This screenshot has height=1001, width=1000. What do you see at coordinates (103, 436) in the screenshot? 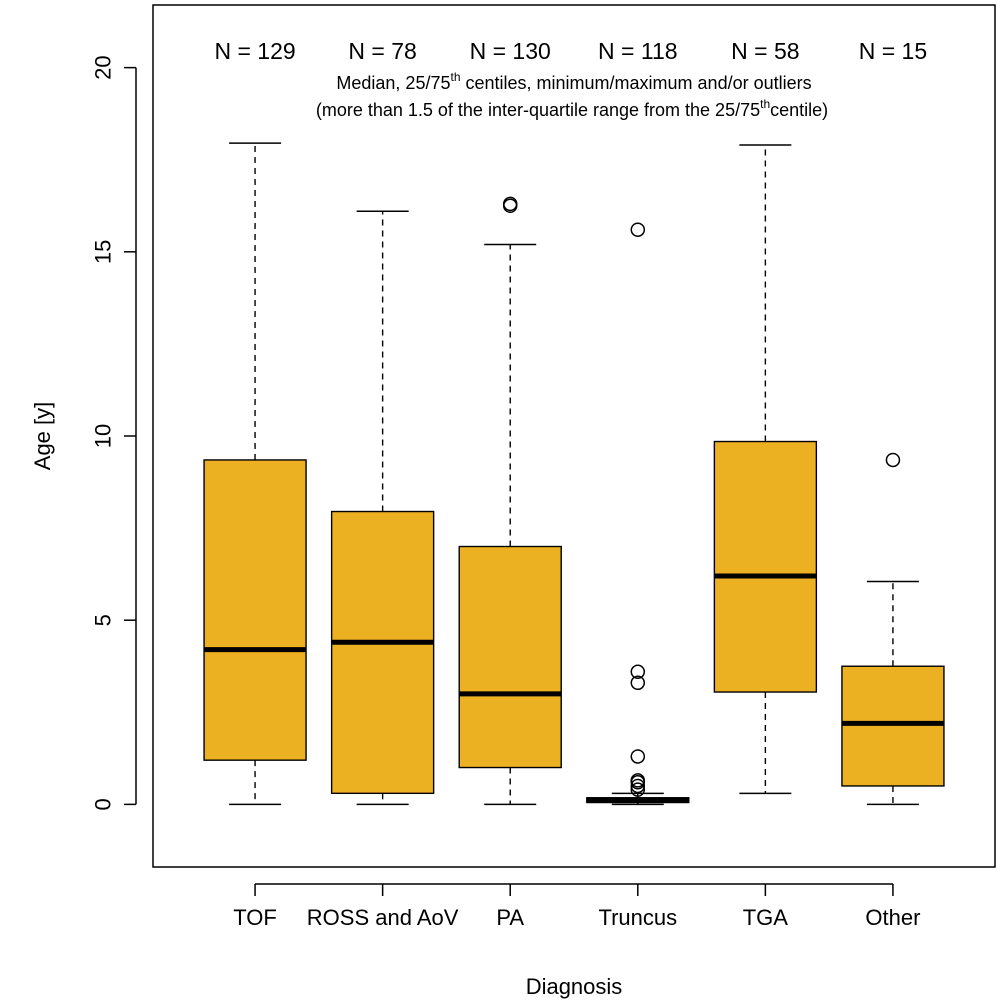
I see `y-tick-label-10: 10` at bounding box center [103, 436].